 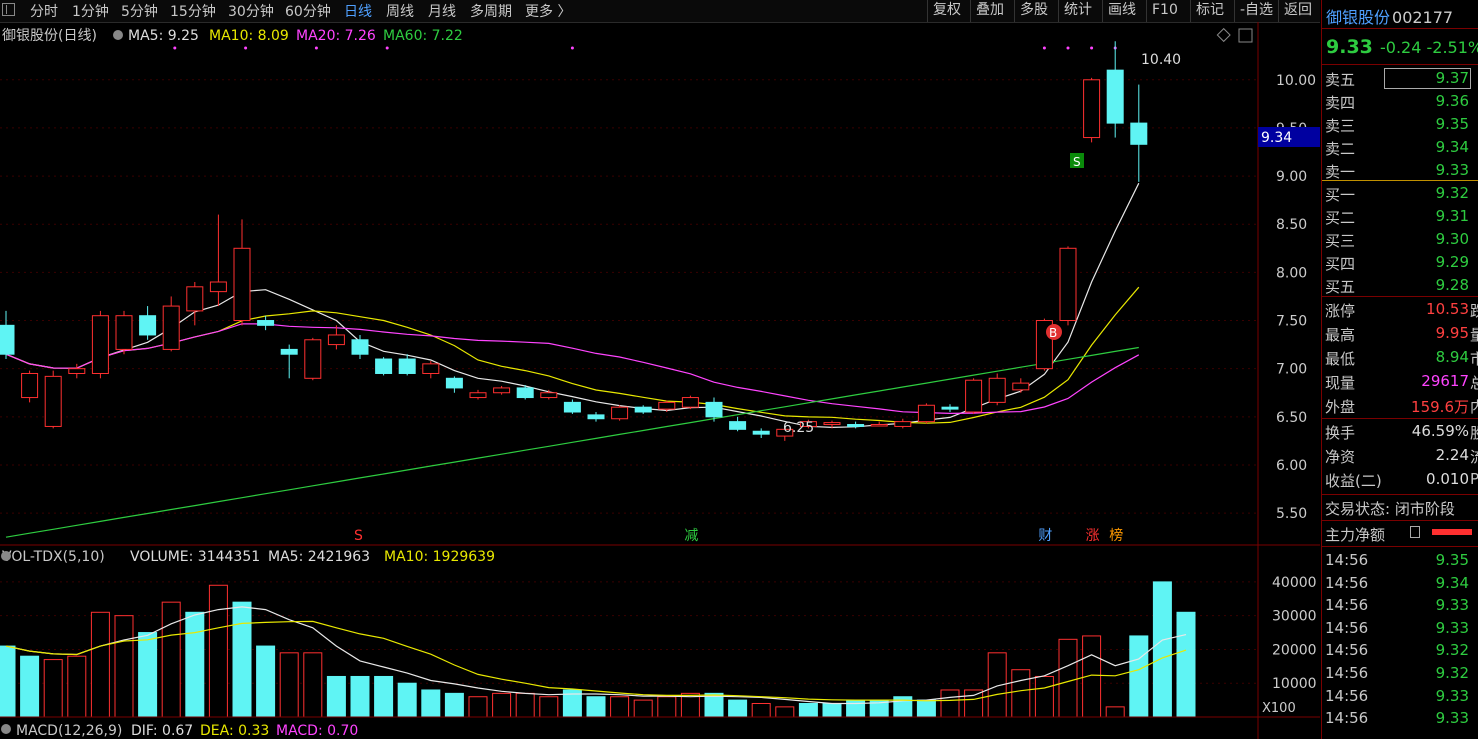 What do you see at coordinates (1400, 560) in the screenshot?
I see `tick-row: 14:56 9.35` at bounding box center [1400, 560].